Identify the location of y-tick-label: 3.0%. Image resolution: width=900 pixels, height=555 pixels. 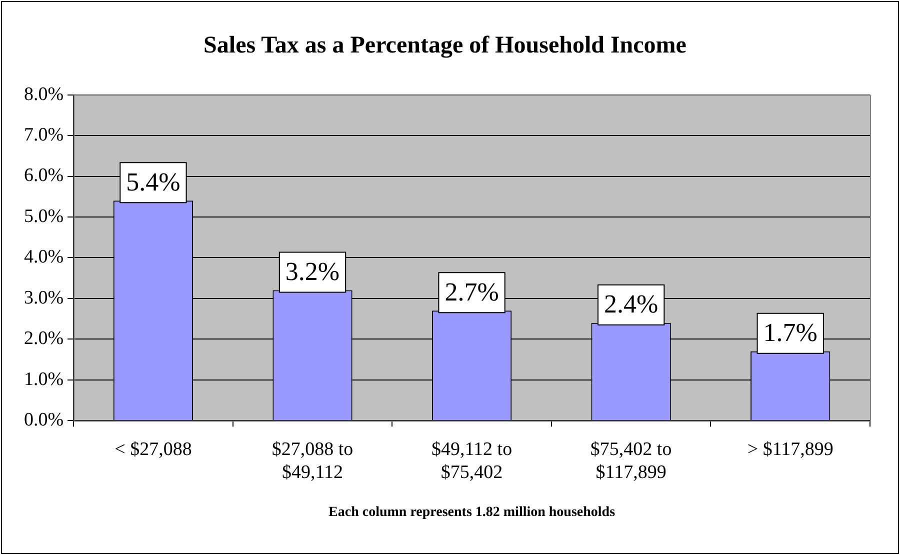
(44, 297).